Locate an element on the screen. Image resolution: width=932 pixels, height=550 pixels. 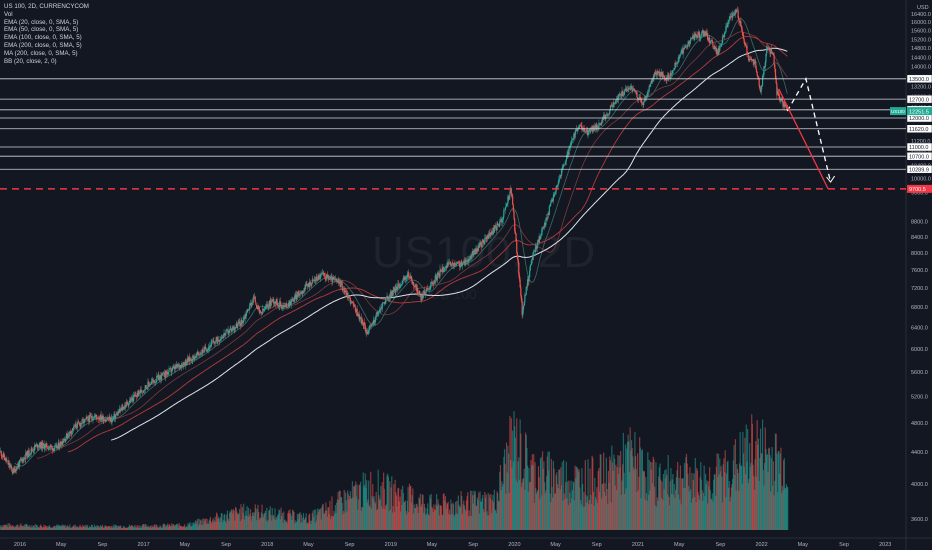
indicator-ema50: EMA (50, close, 0, SMA, 5) is located at coordinates (41, 30).